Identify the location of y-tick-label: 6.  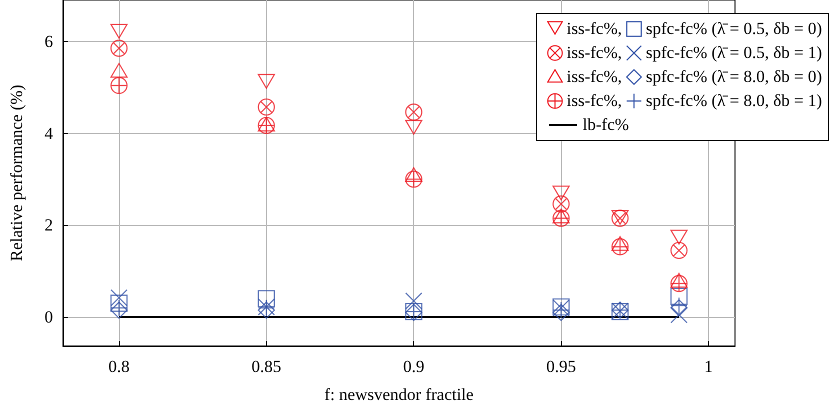
(48, 41).